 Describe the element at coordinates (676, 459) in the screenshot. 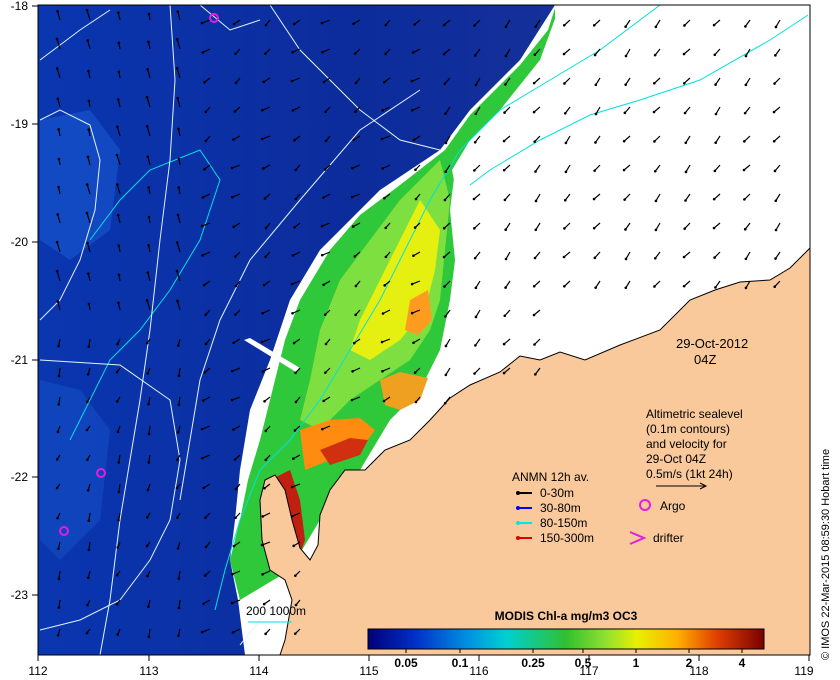

I see `altimetry-line: 29-Oct 04Z` at that location.